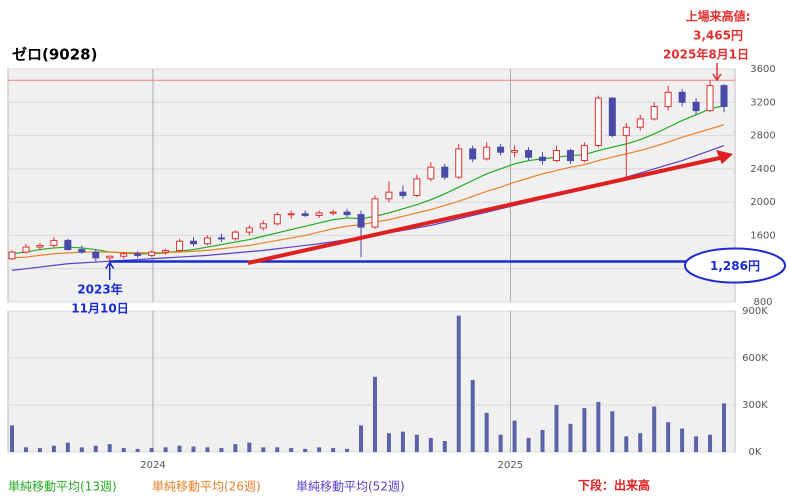  Describe the element at coordinates (152, 465) in the screenshot. I see `x-tick-label: 2024` at that location.